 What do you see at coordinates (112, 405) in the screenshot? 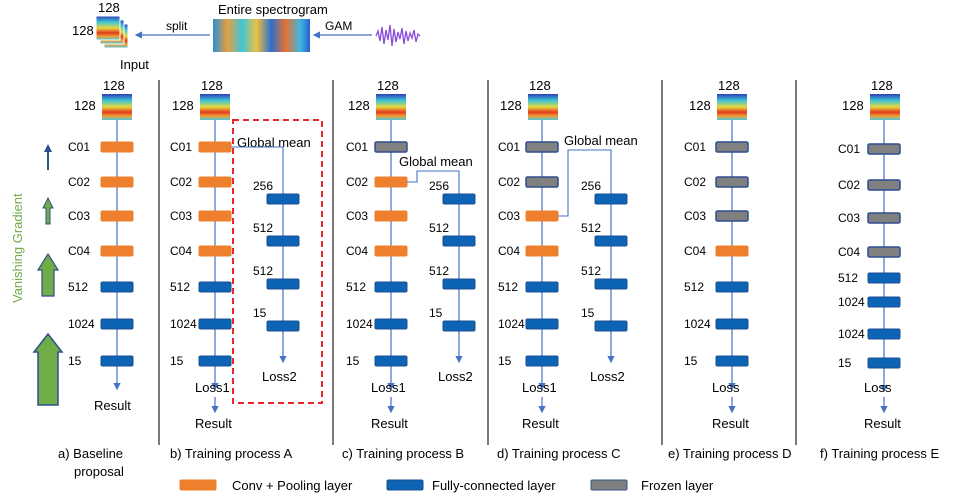
I see `output-label: Result` at bounding box center [112, 405].